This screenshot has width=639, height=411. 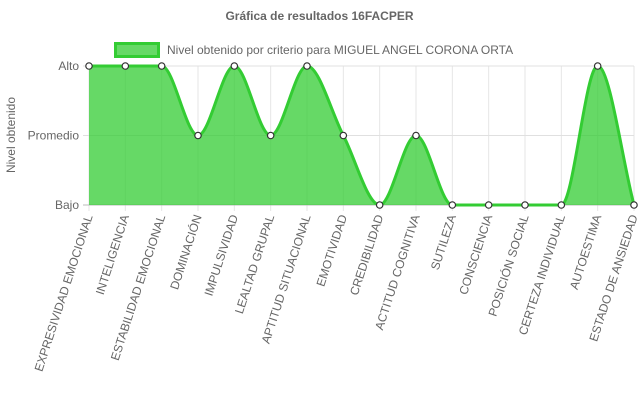 What do you see at coordinates (185, 252) in the screenshot?
I see `x-tick-label: DOMINACIÓN` at bounding box center [185, 252].